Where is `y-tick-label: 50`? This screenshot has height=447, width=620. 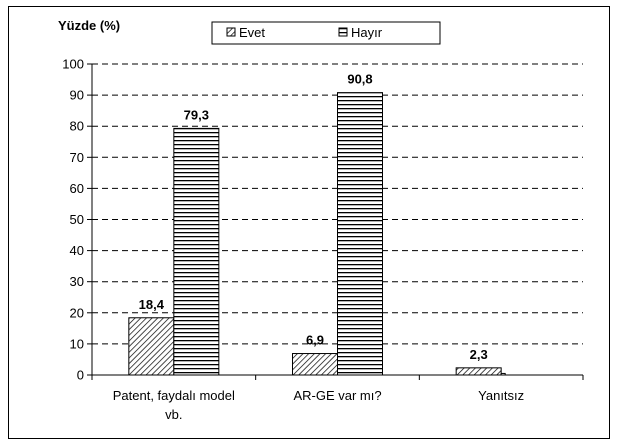 y-tick-label: 50 is located at coordinates (77, 219).